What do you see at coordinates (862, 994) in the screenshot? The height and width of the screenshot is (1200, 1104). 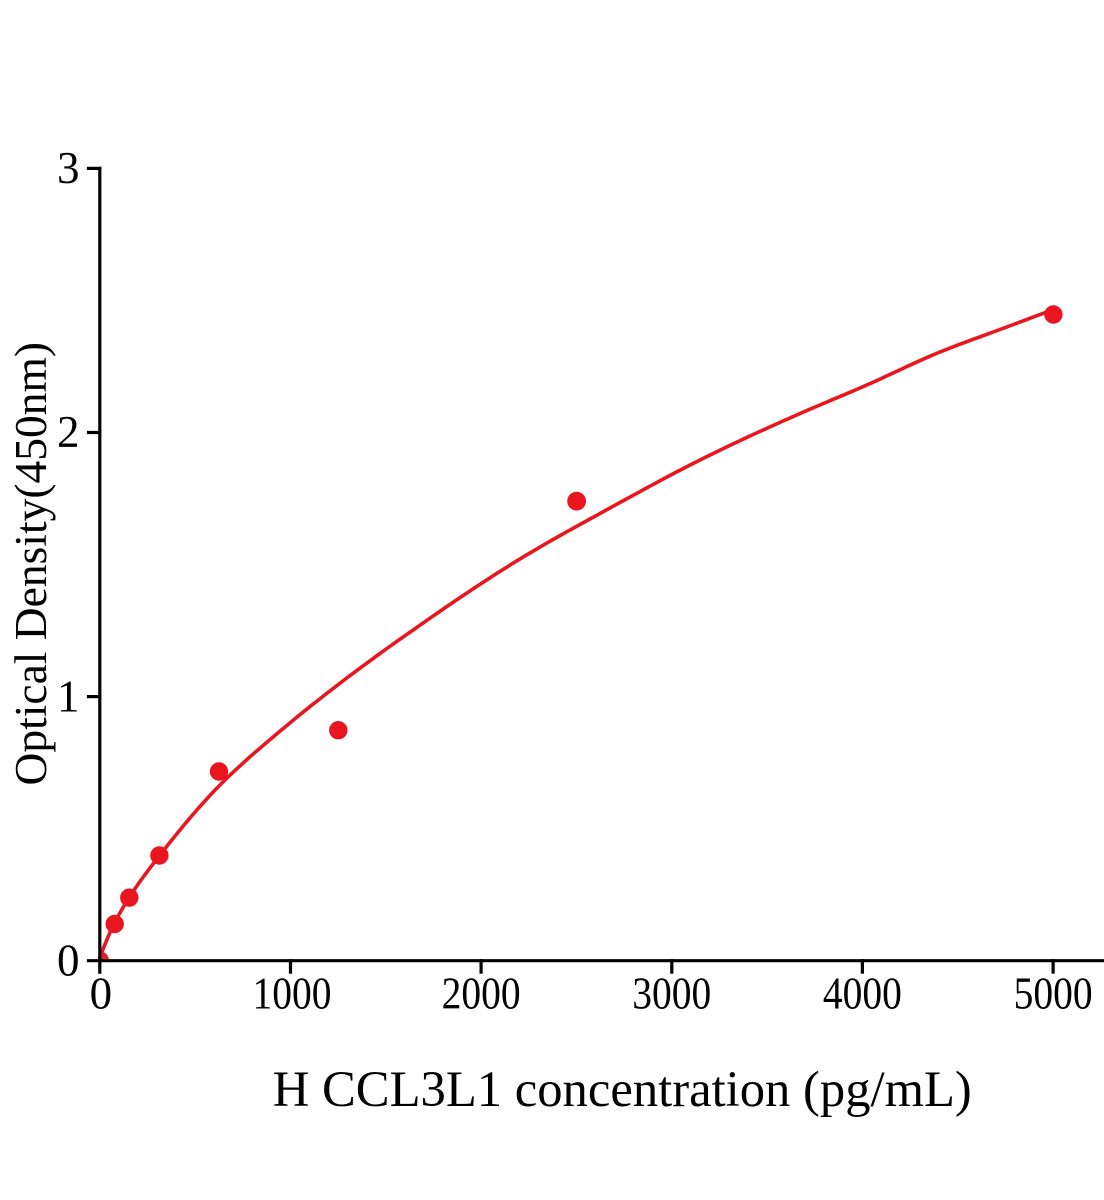 I see `svg-text: 4000` at bounding box center [862, 994].